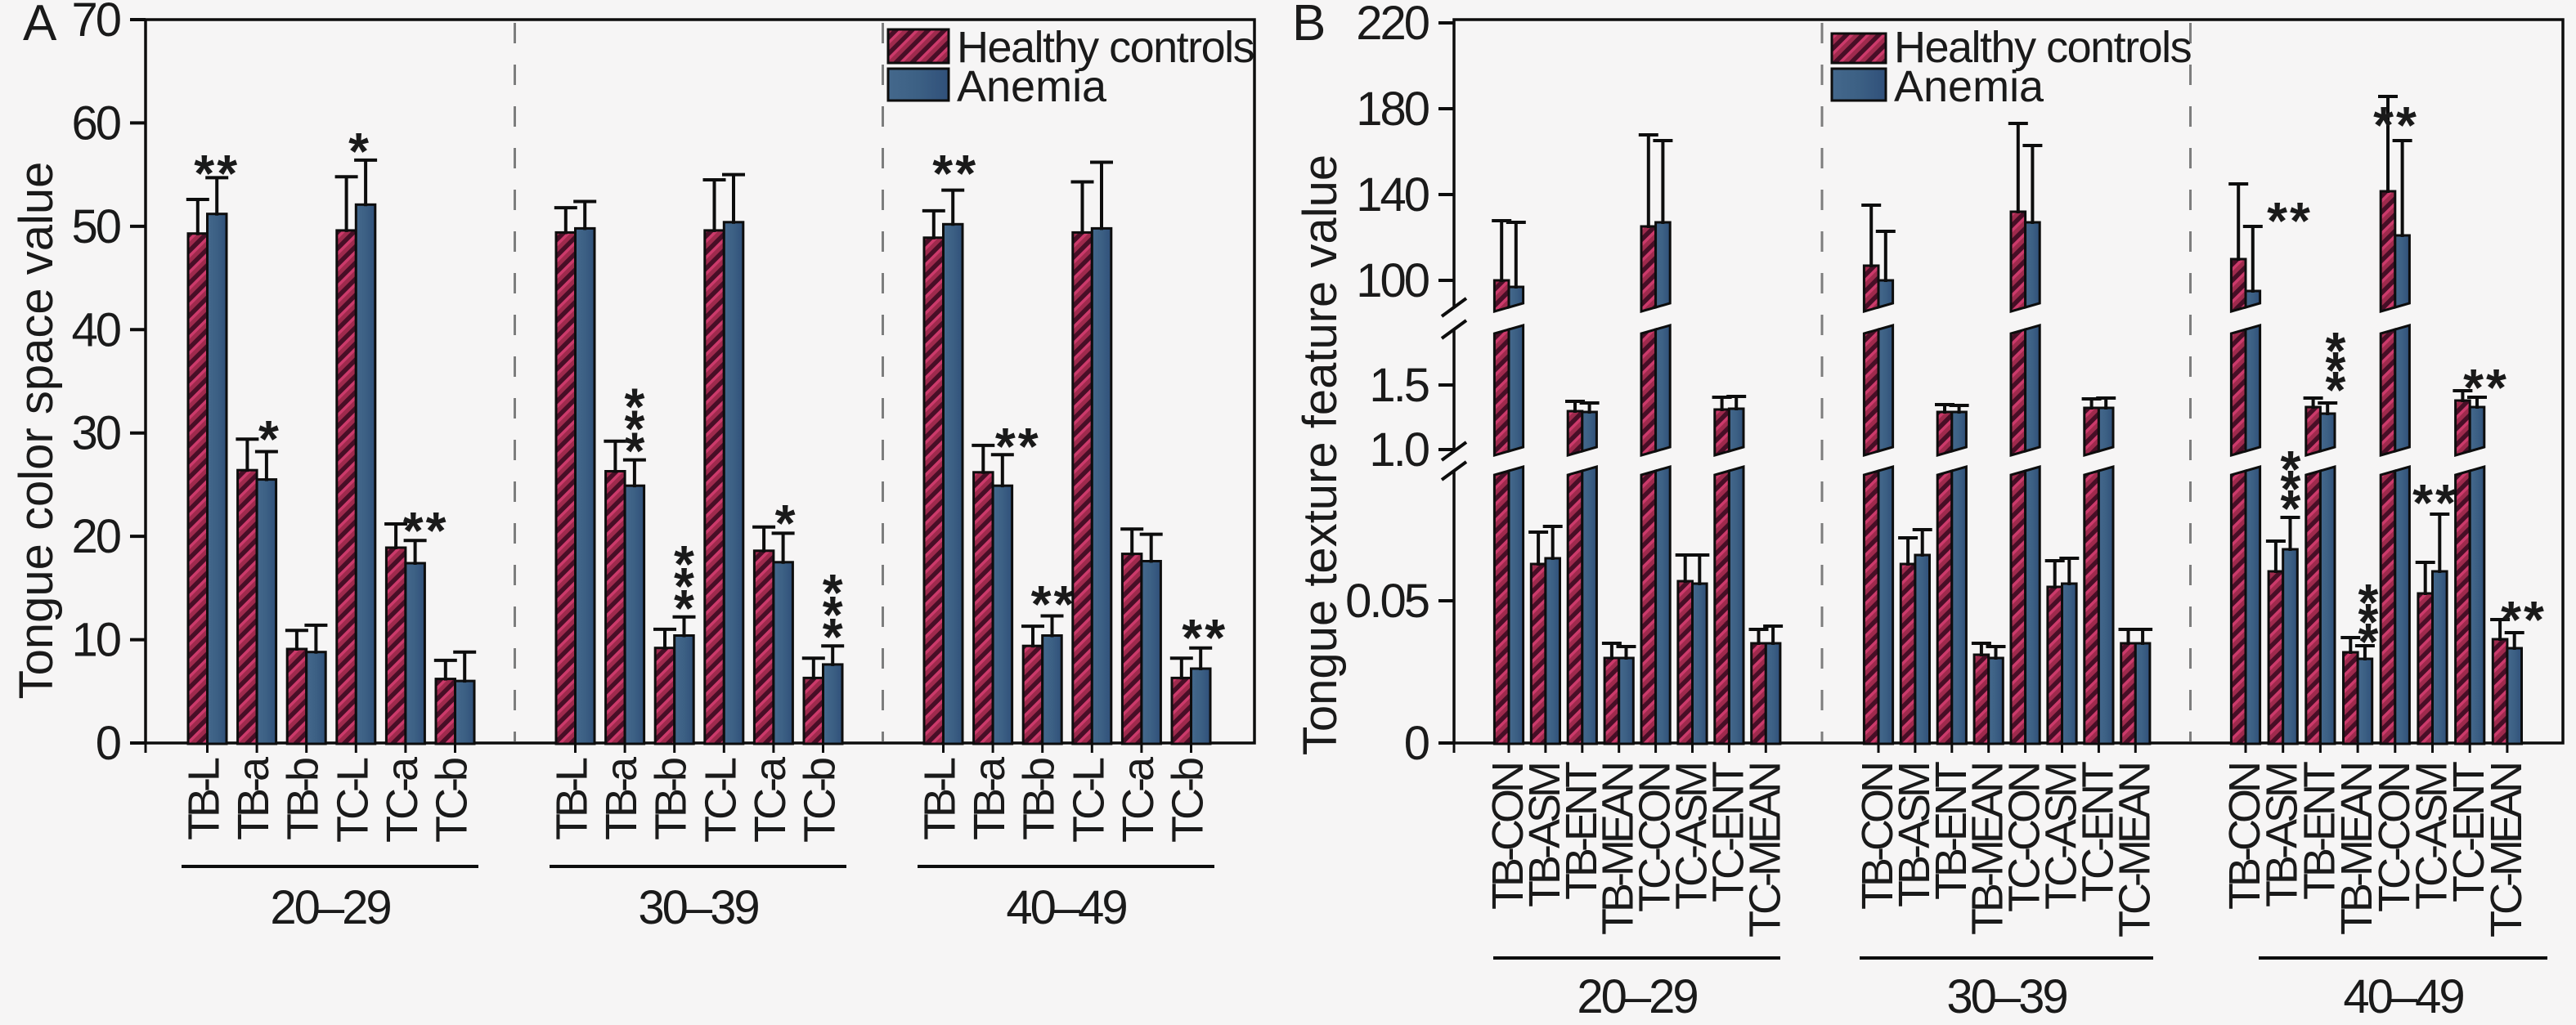 This screenshot has width=2576, height=1025. What do you see at coordinates (37, 431) in the screenshot?
I see `svg-text: Tongue color space value` at bounding box center [37, 431].